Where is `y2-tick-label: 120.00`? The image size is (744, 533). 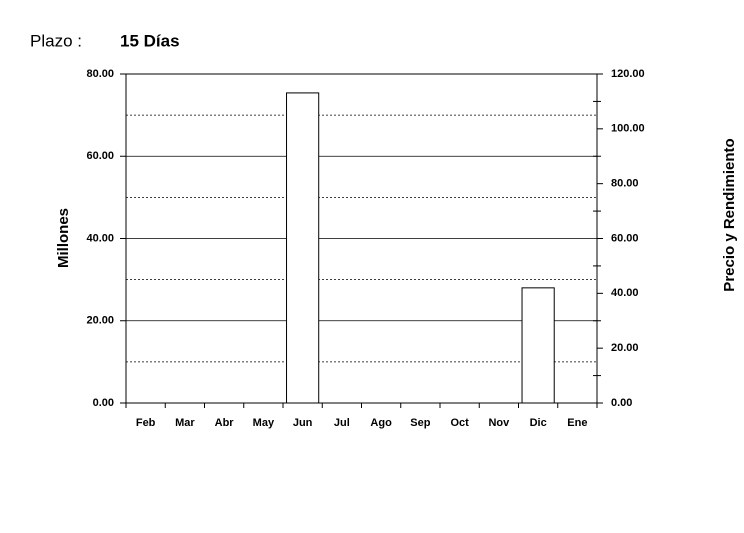 y2-tick-label: 120.00 is located at coordinates (628, 74).